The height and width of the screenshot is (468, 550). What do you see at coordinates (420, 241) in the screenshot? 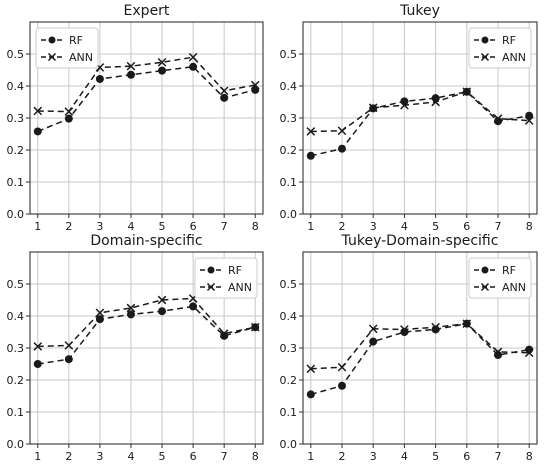
I see `chart-title: Tukey-Domain-specific` at bounding box center [420, 241].